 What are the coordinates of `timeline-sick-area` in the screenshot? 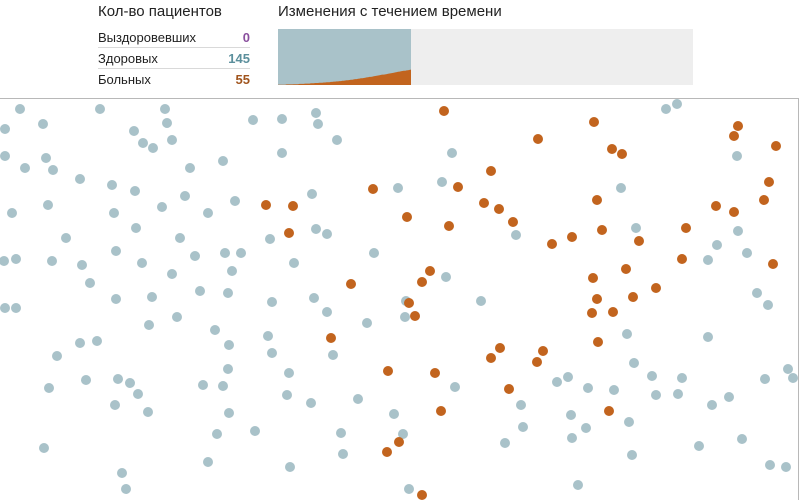 It's located at (344, 77).